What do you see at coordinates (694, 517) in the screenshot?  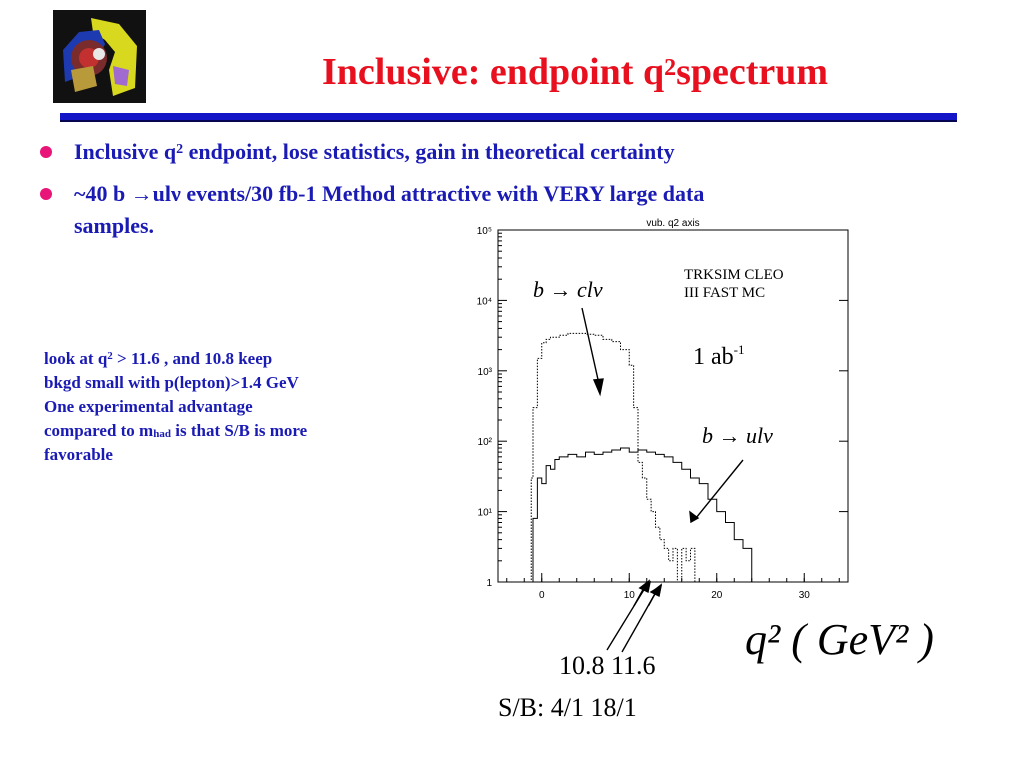 I see `bul-arrowhead` at bounding box center [694, 517].